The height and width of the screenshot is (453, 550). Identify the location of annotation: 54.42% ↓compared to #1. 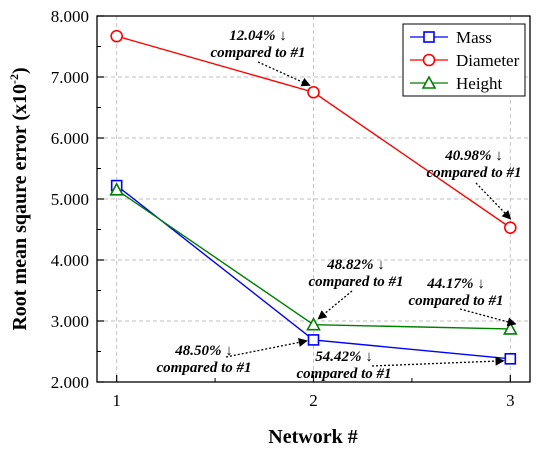
(401, 365).